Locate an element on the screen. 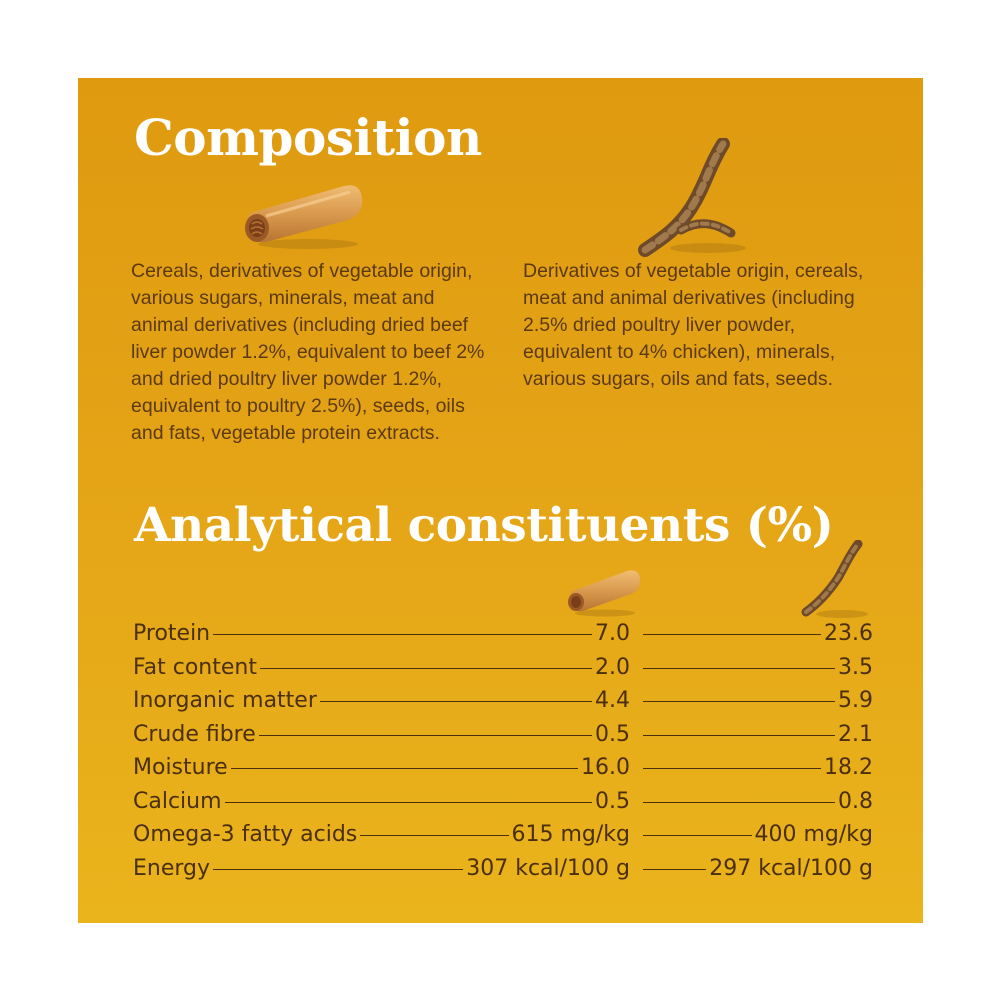  table-row: Moisture 16.0 18.2 is located at coordinates (503, 772).